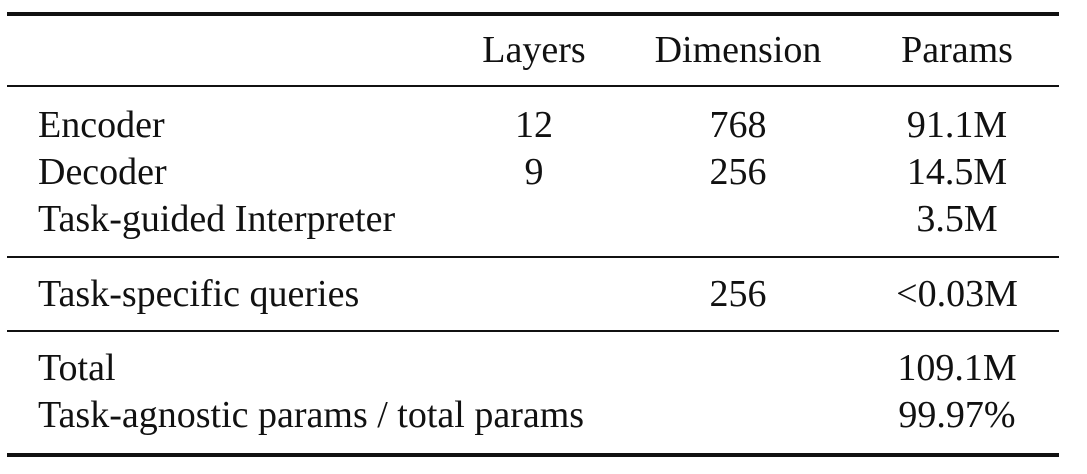 The width and height of the screenshot is (1087, 474). What do you see at coordinates (957, 172) in the screenshot?
I see `row-params: 14.5M` at bounding box center [957, 172].